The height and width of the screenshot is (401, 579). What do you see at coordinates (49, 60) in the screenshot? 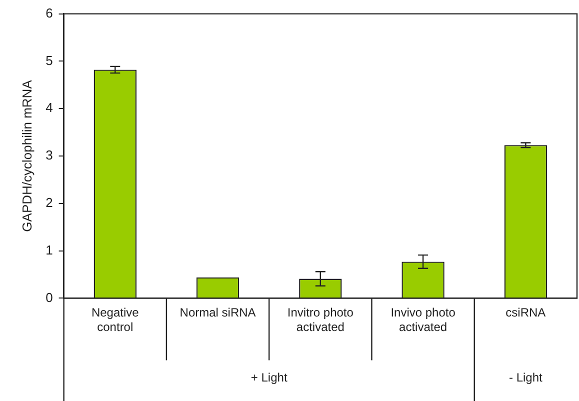
I see `y-tick-label: 5` at bounding box center [49, 60].